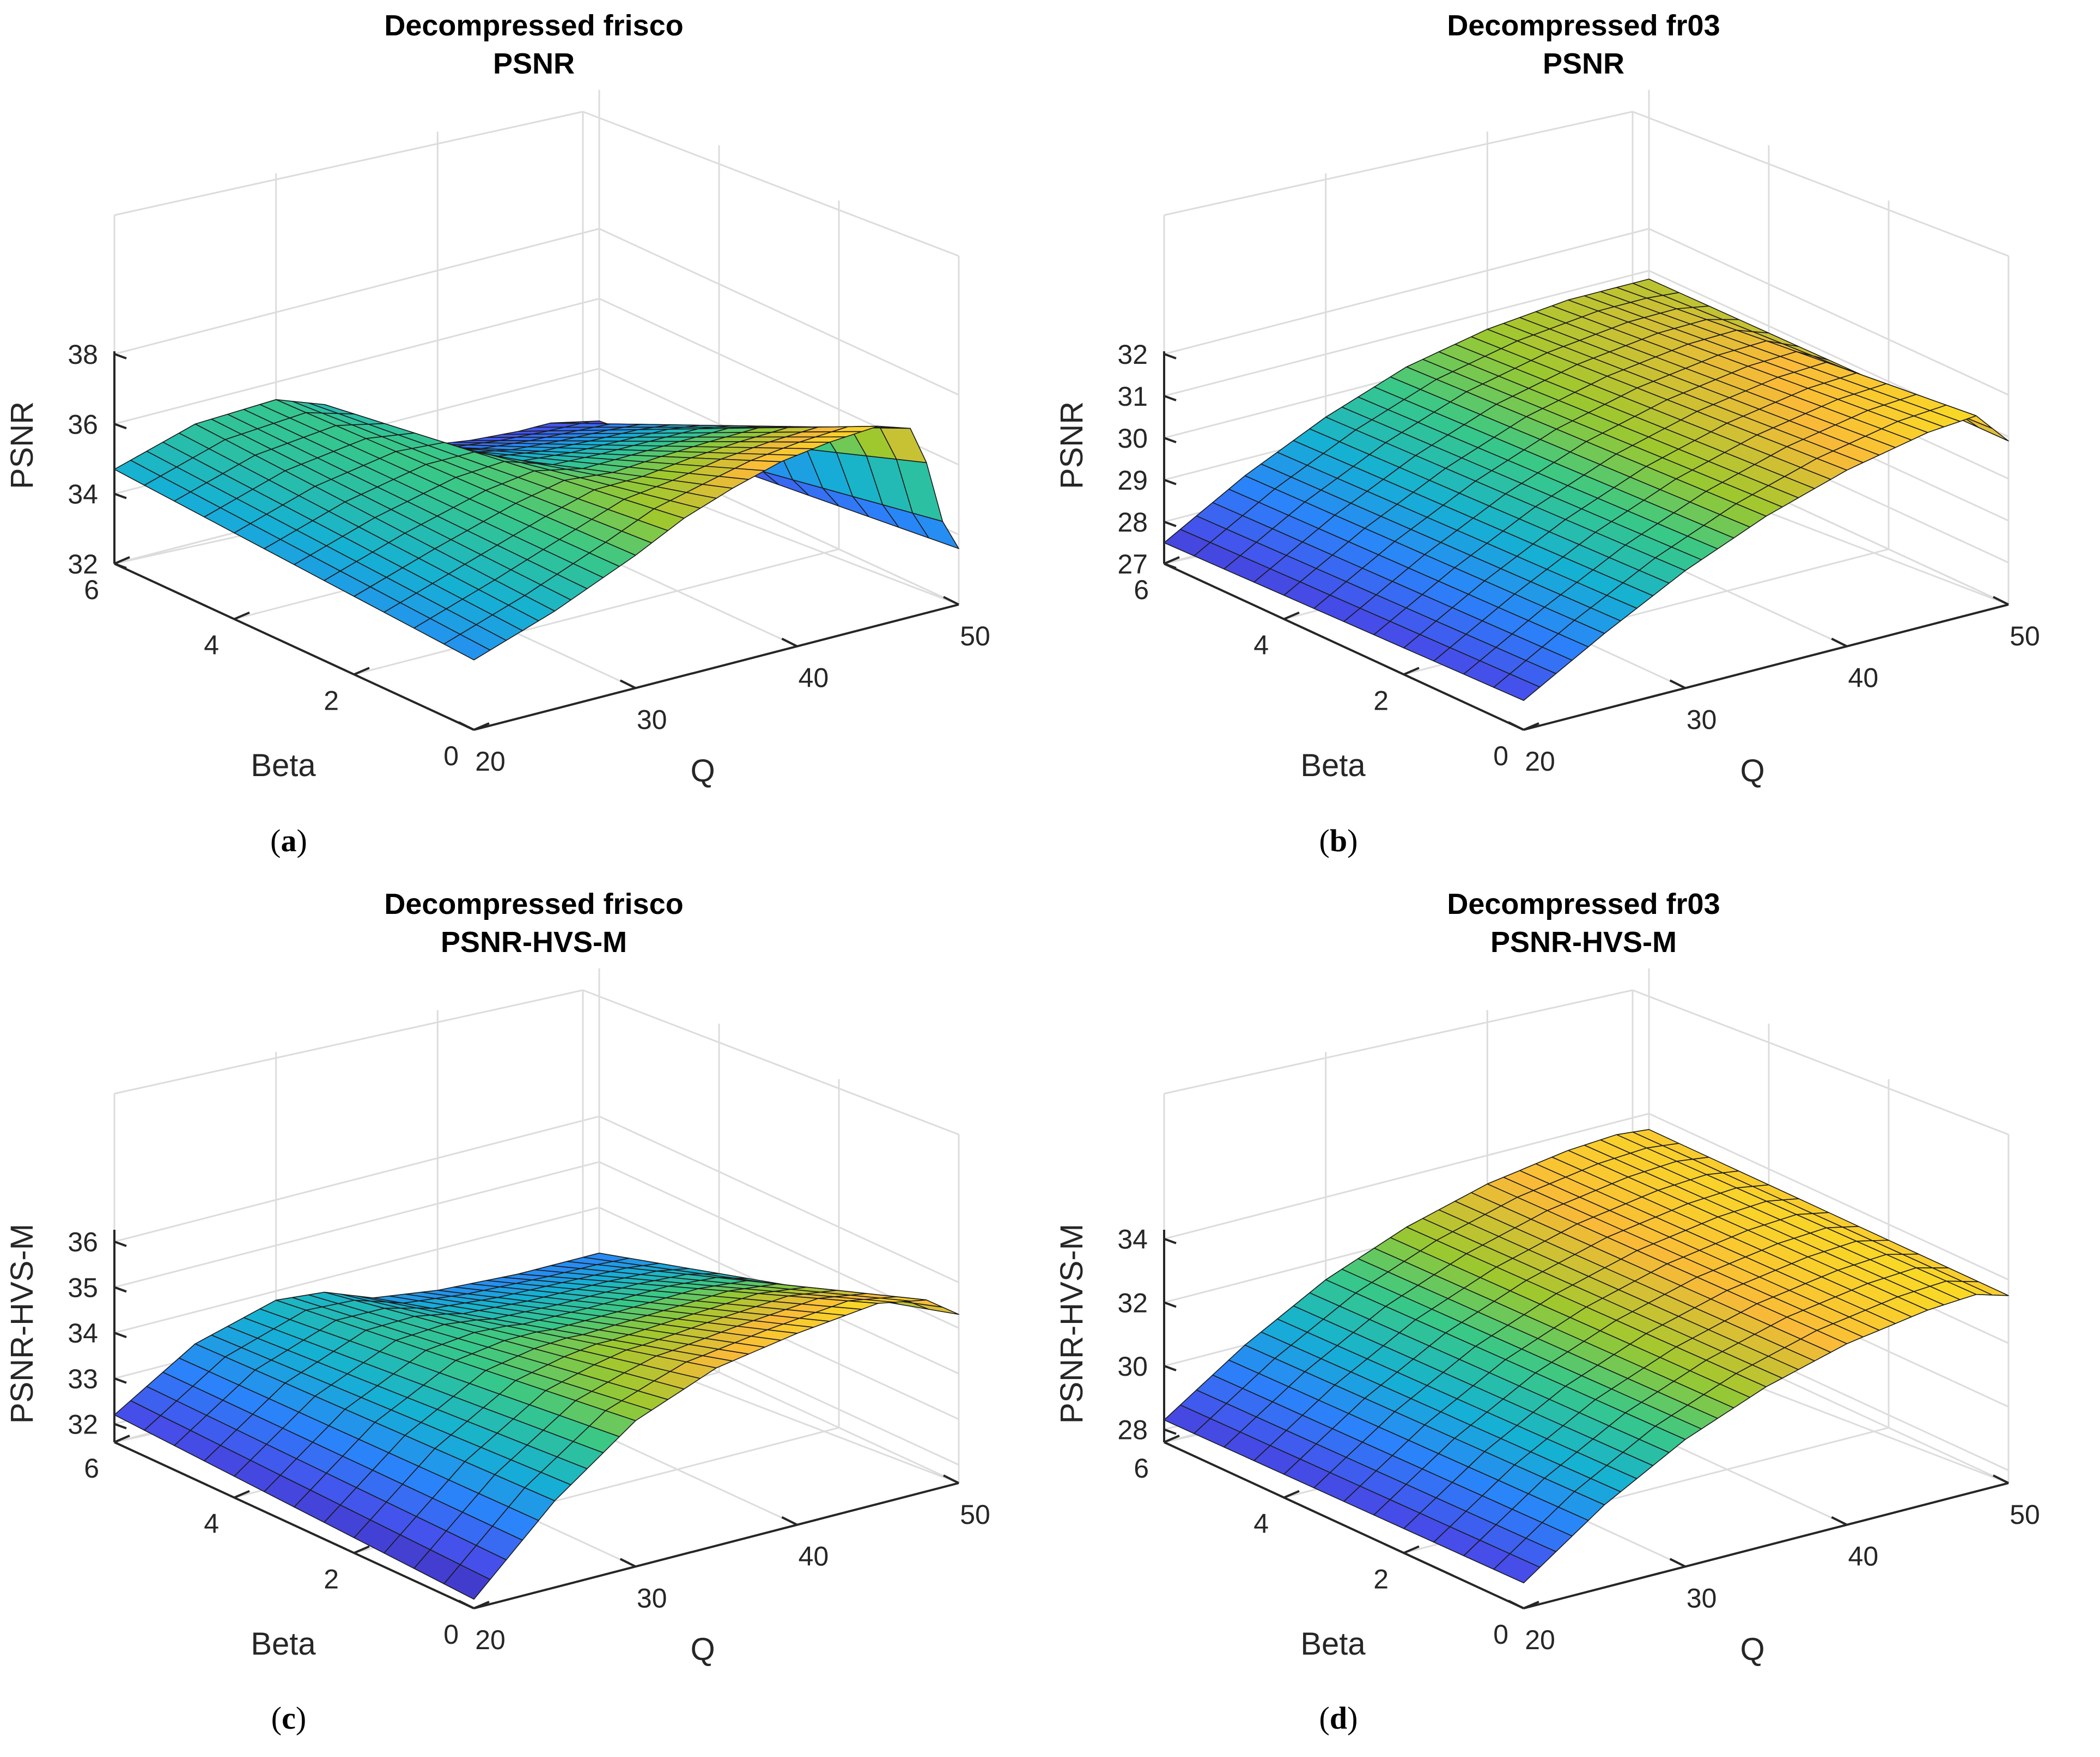 This screenshot has width=2100, height=1757. I want to click on z-tick-label: 28, so click(1132, 522).